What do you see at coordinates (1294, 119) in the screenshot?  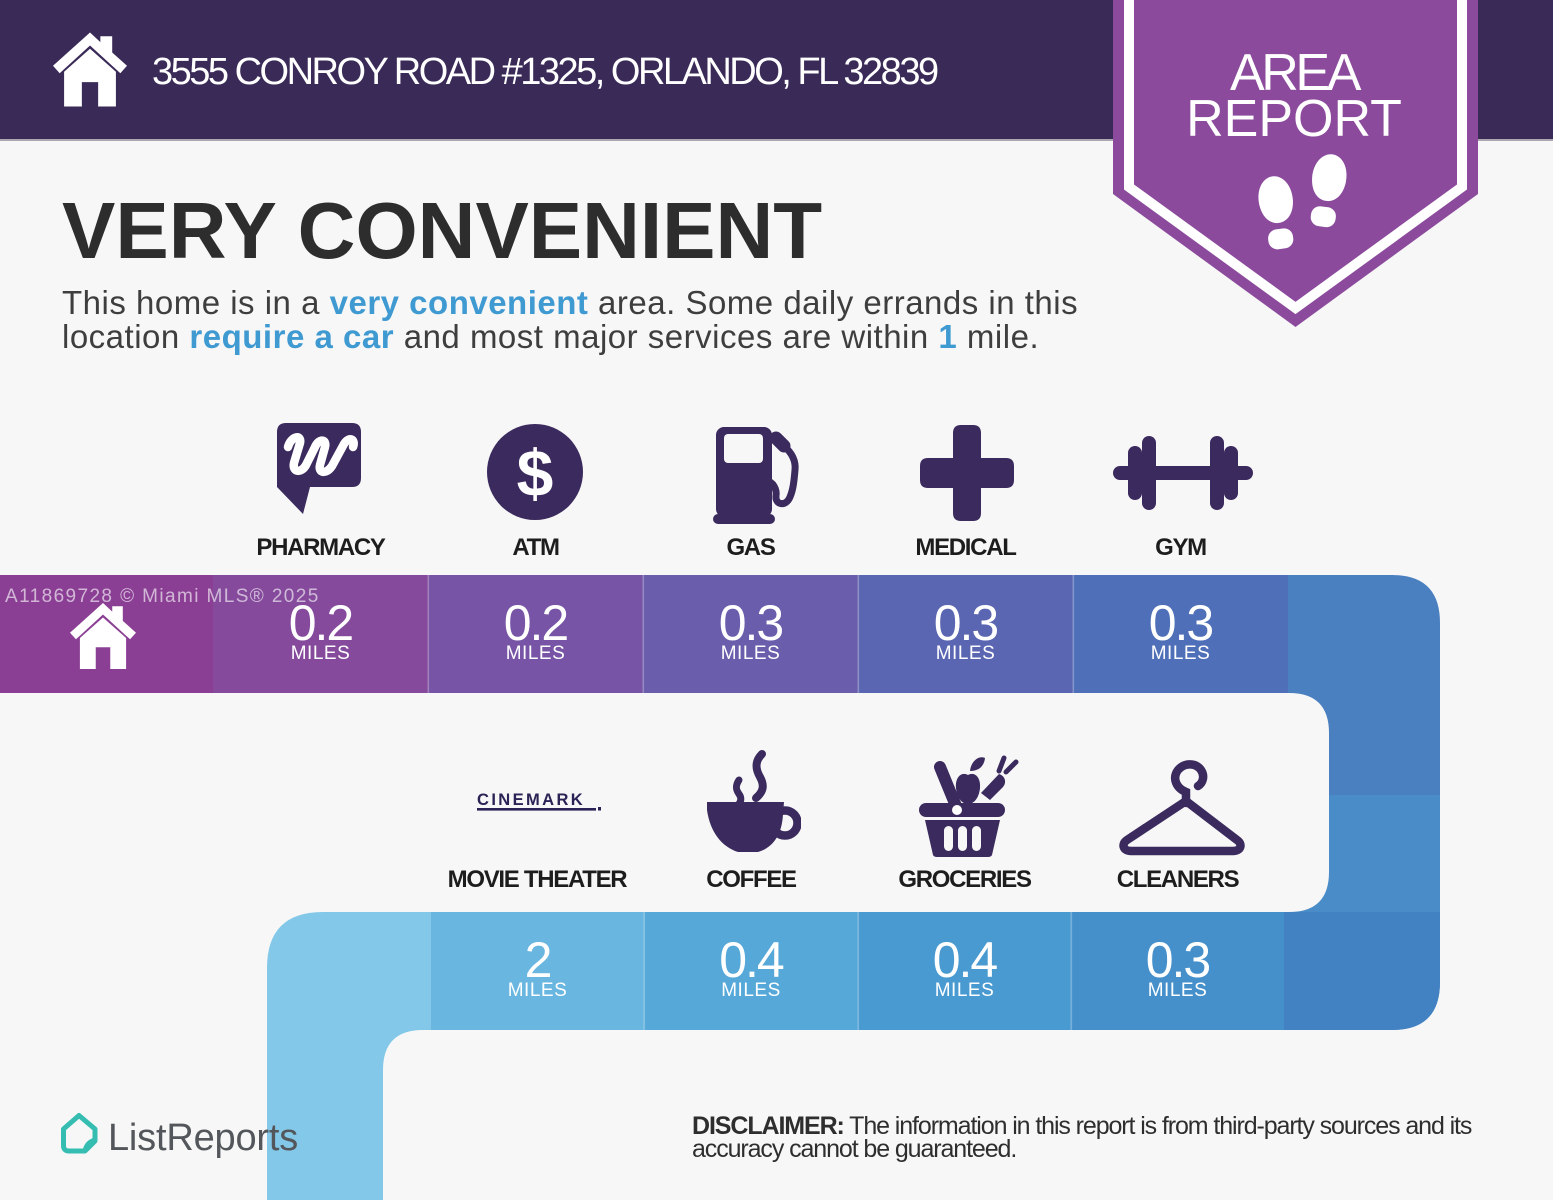 I see `svg-text: REPORT` at bounding box center [1294, 119].